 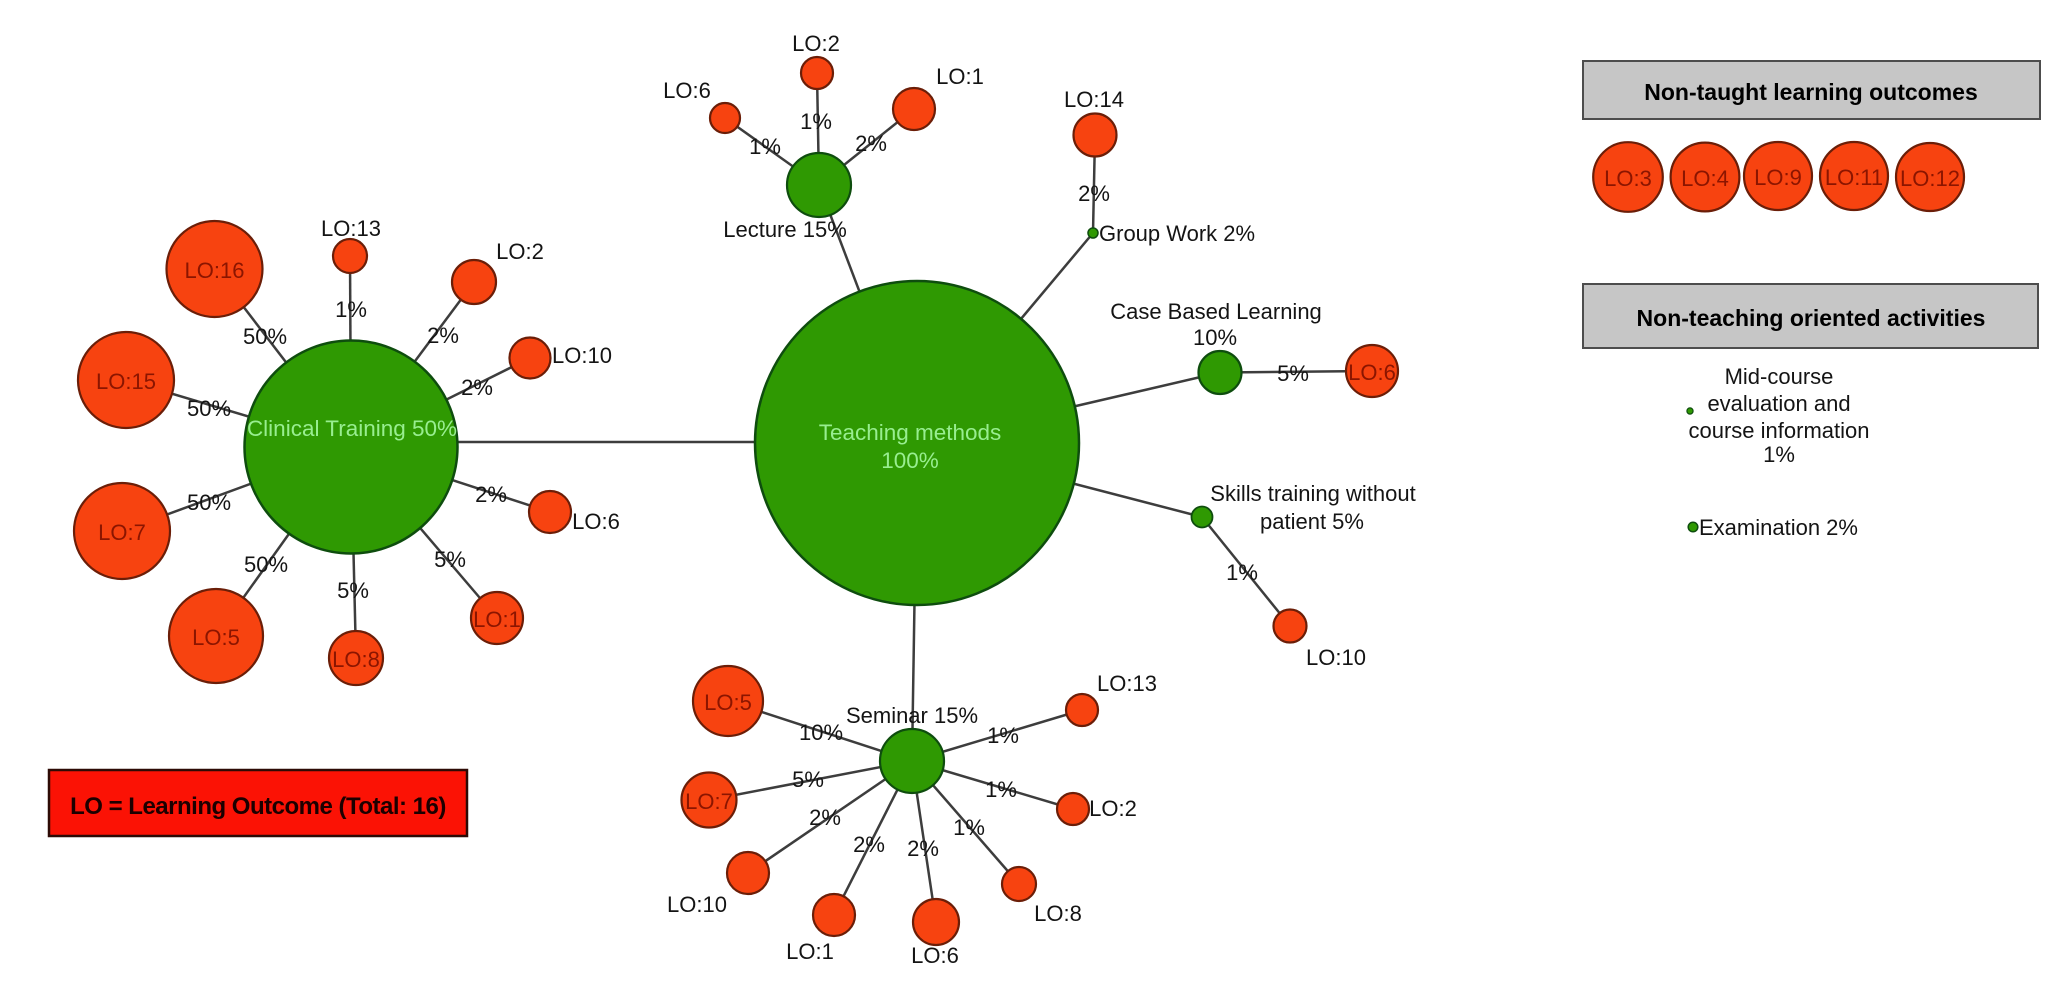 What do you see at coordinates (1216, 311) in the screenshot?
I see `svg-text: Case Based Learning` at bounding box center [1216, 311].